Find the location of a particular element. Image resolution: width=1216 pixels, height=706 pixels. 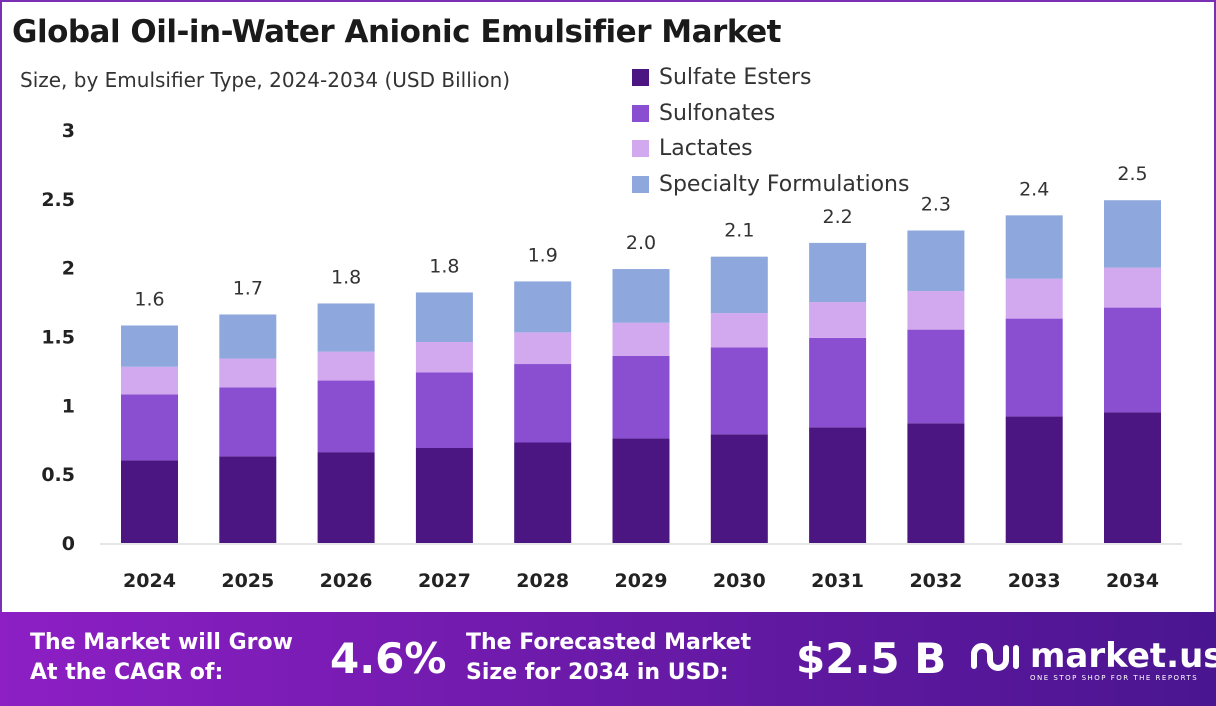

total-data-label: 2.4 is located at coordinates (1034, 189).